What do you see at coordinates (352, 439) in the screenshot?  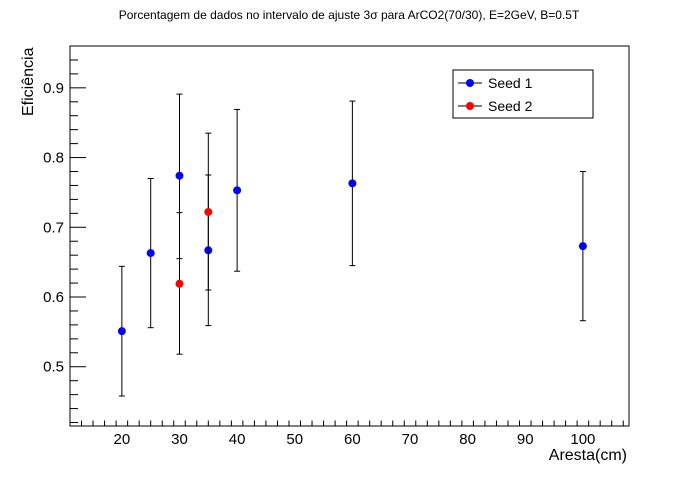 I see `x-tick-label: 60` at bounding box center [352, 439].